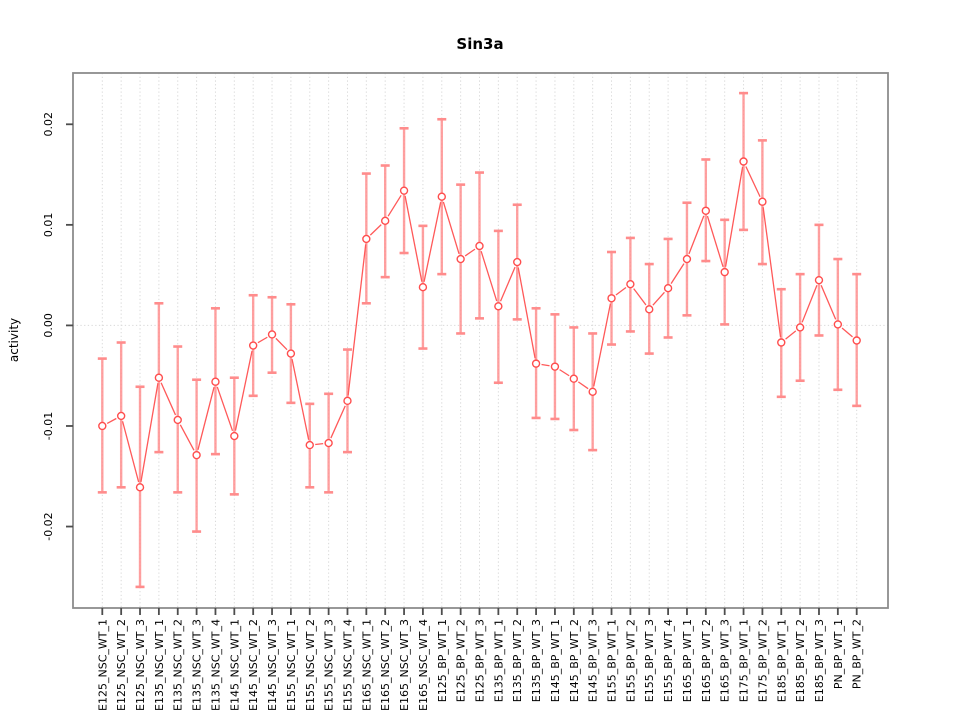 This screenshot has width=960, height=720. What do you see at coordinates (178, 665) in the screenshot?
I see `x-tick-label: E135_NSC_WT_2` at bounding box center [178, 665].